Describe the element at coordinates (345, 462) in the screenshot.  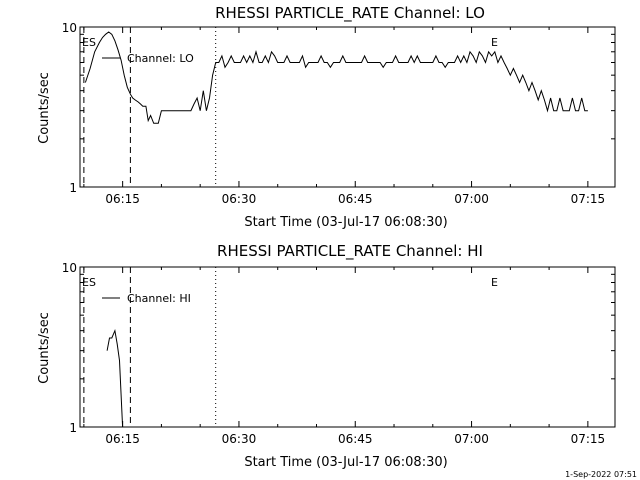
I see `x-axis-label-hi: Start Time (03-Jul-17 06:08:30)` at that location.